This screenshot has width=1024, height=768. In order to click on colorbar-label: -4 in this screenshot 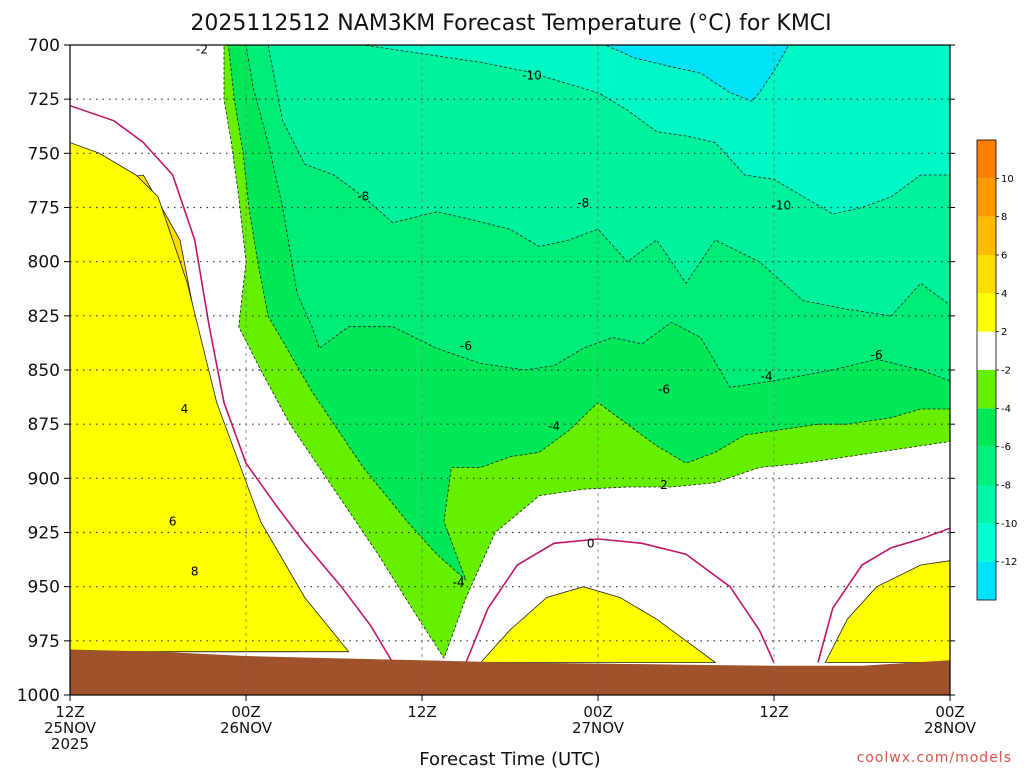, I will do `click(1006, 409)`.